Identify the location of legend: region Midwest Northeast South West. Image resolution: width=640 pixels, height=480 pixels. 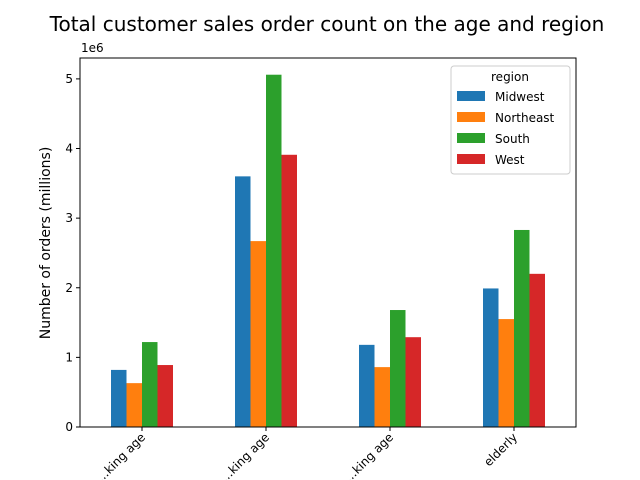
(510, 120).